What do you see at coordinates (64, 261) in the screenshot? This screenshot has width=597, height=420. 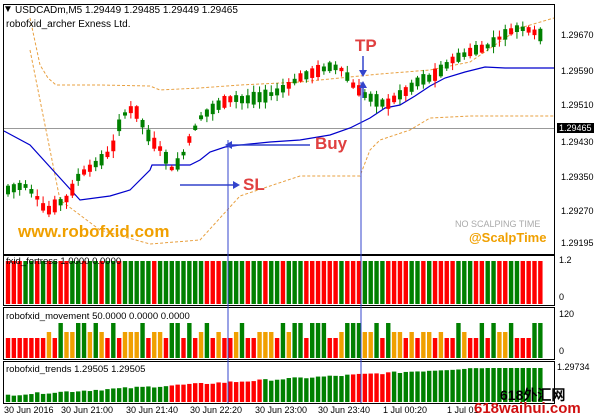 I see `fortress-label: fxid_fortress 1.0000 0.0000` at bounding box center [64, 261].